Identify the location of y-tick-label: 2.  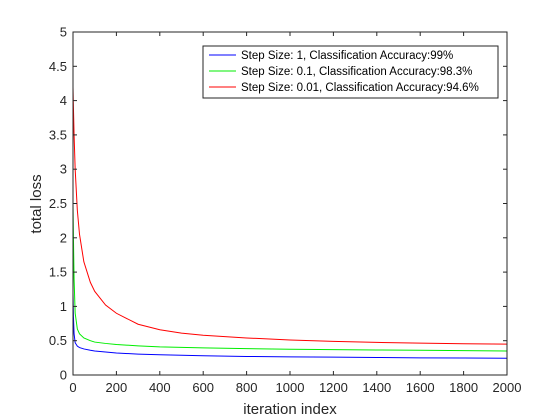
(63, 237).